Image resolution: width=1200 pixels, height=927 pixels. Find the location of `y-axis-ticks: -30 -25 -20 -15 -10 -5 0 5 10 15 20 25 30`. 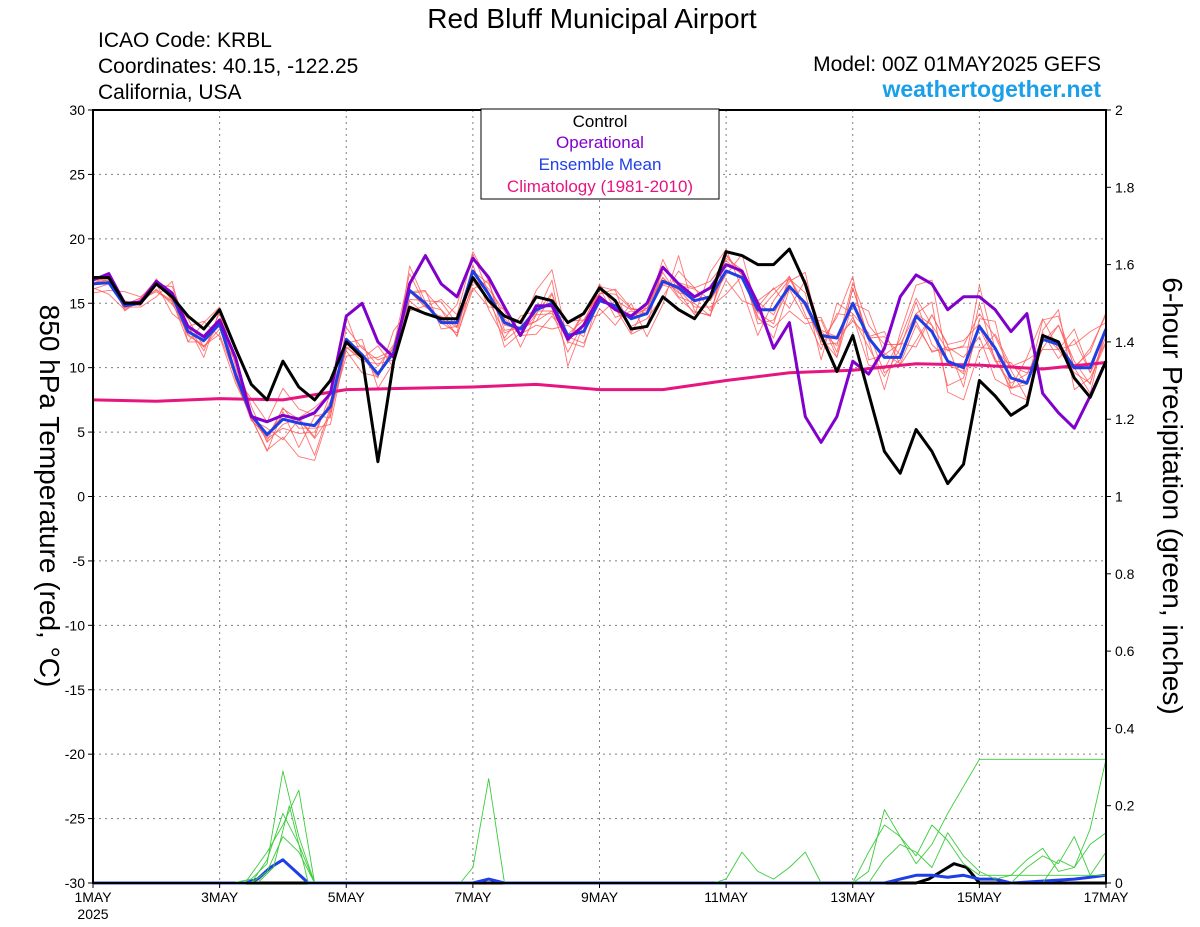

y-axis-ticks: -30 -25 -20 -15 -10 -5 0 5 10 15 20 25 30 is located at coordinates (79, 496).